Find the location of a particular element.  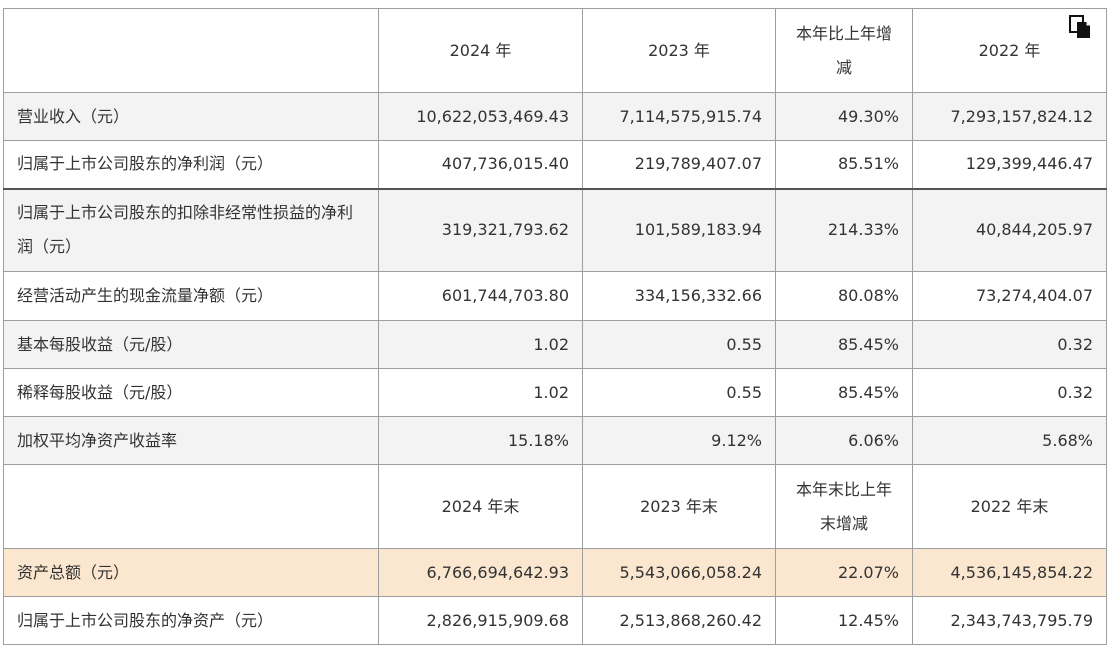

header-2024: 2024 年 is located at coordinates (480, 50).